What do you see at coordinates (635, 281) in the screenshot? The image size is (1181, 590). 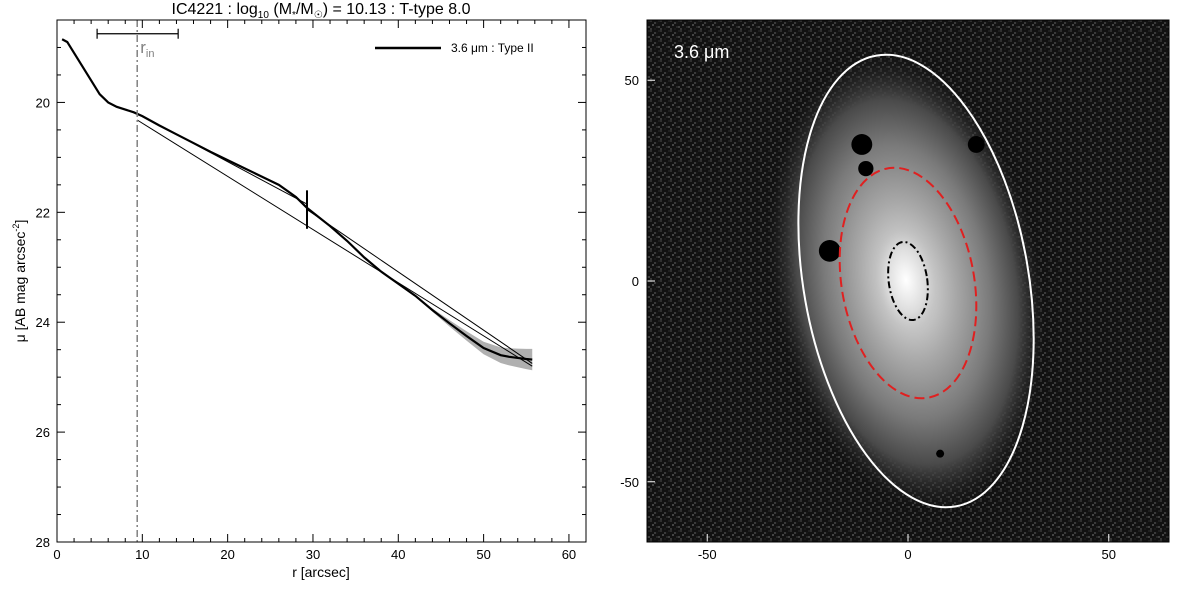 I see `image-y-tick-label: 0` at bounding box center [635, 281].